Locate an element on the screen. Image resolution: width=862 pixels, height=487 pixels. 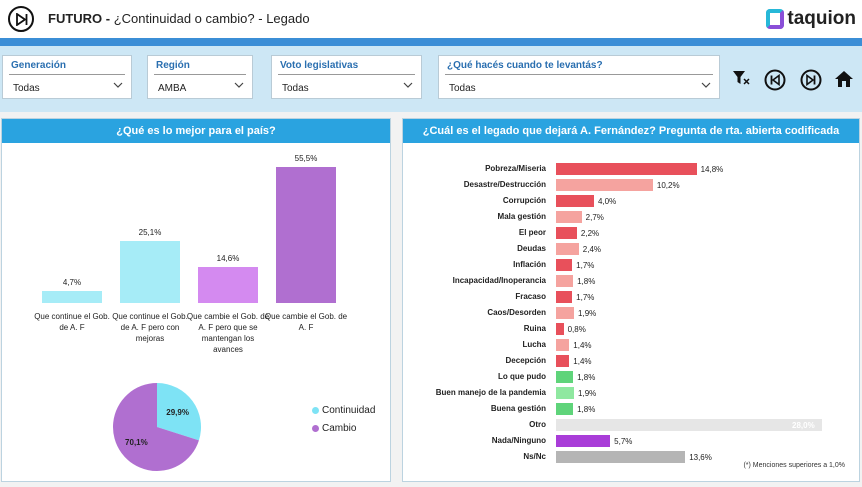
filter-clear-icon is located at coordinates (741, 78).